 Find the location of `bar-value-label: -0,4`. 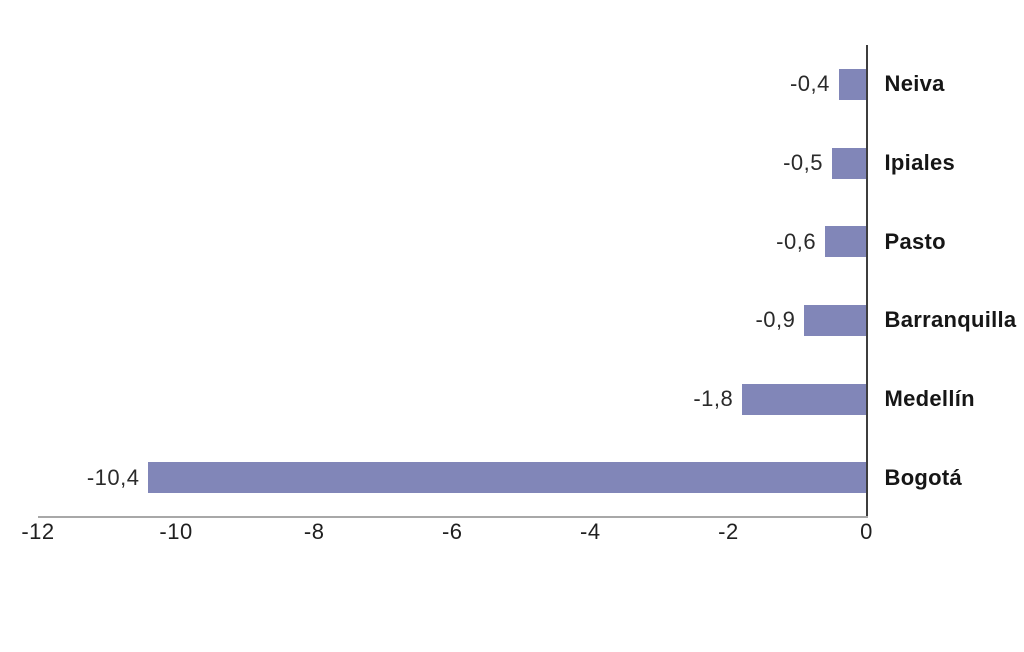

bar-value-label: -0,4 is located at coordinates (809, 84).